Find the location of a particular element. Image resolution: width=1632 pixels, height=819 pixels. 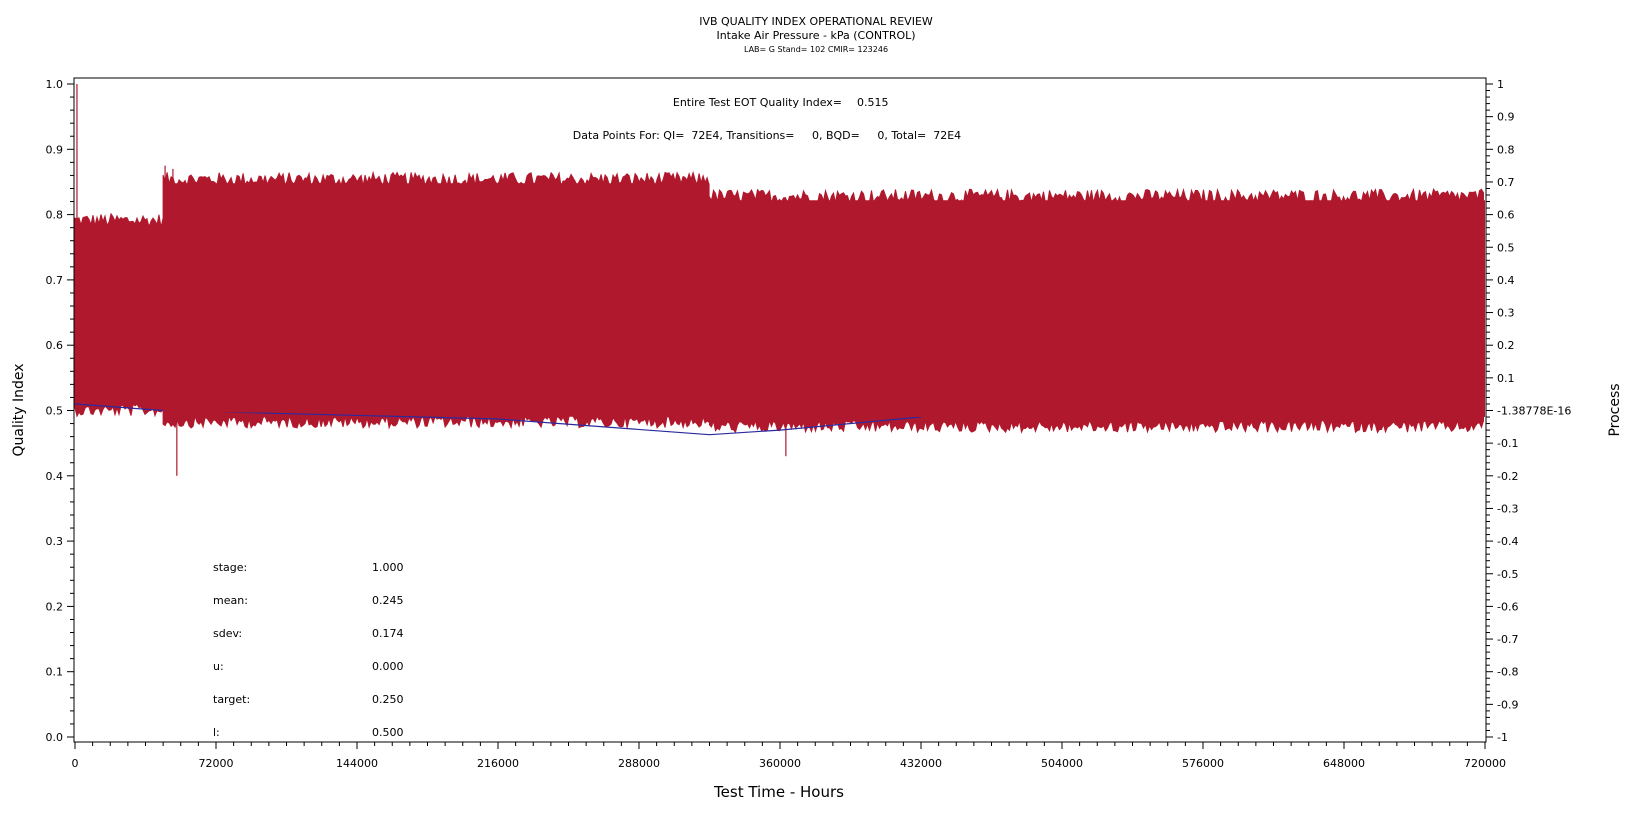

x-tick-label-10: 720000 is located at coordinates (1485, 763).